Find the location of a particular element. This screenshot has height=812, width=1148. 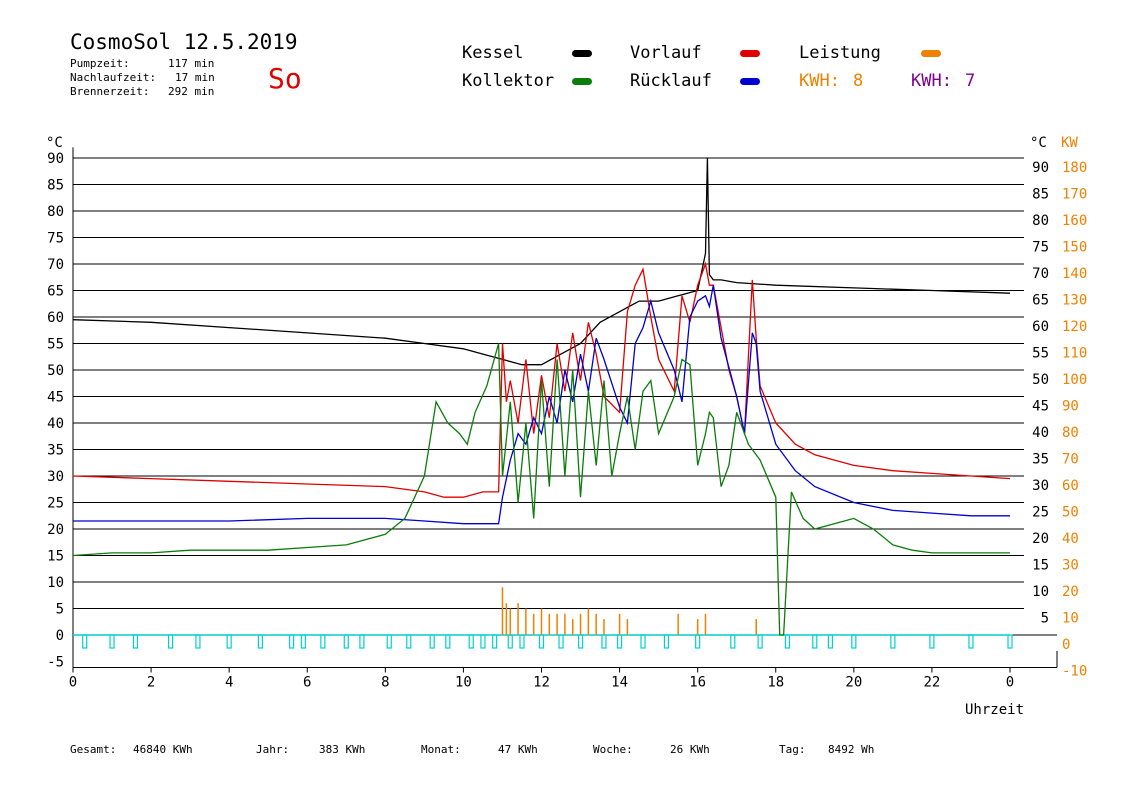

y-axis-right-unit: °C is located at coordinates (1038, 143).